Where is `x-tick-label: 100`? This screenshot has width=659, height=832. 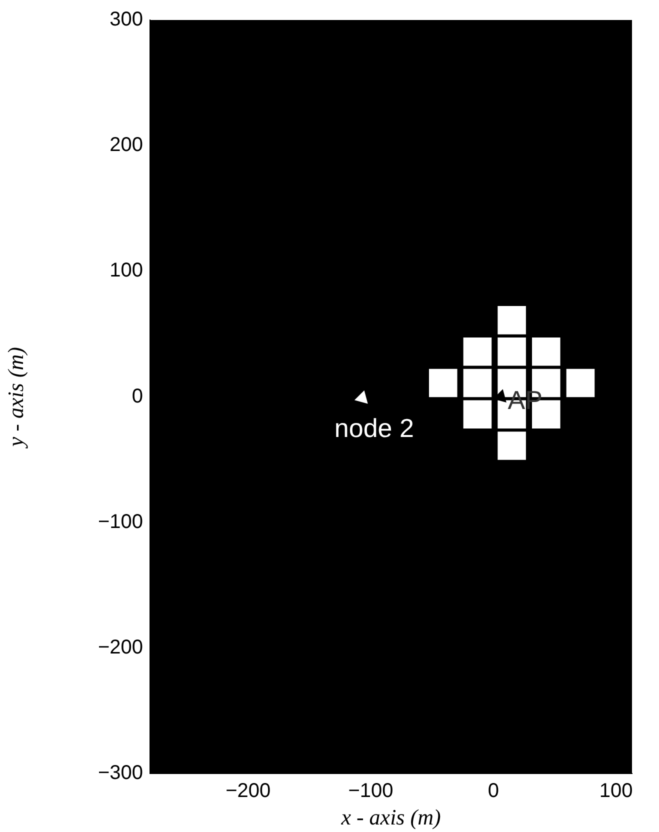 x-tick-label: 100 is located at coordinates (616, 791).